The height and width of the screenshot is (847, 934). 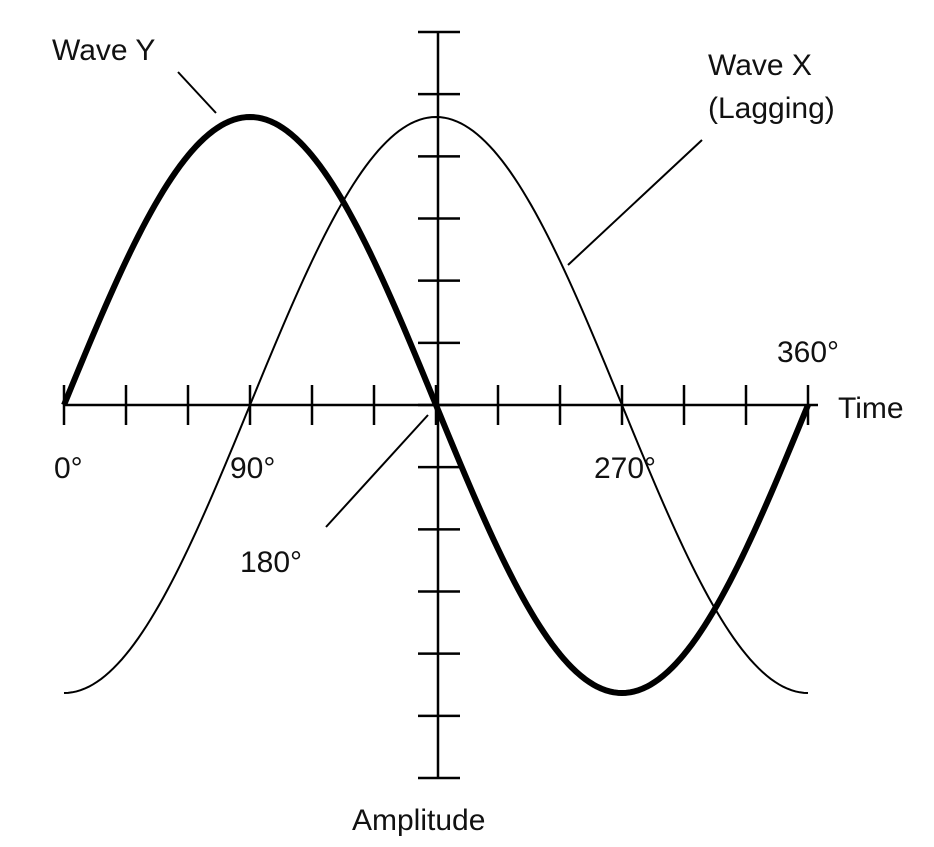 What do you see at coordinates (771, 108) in the screenshot?
I see `wave-x-lagging-label: (Lagging)` at bounding box center [771, 108].